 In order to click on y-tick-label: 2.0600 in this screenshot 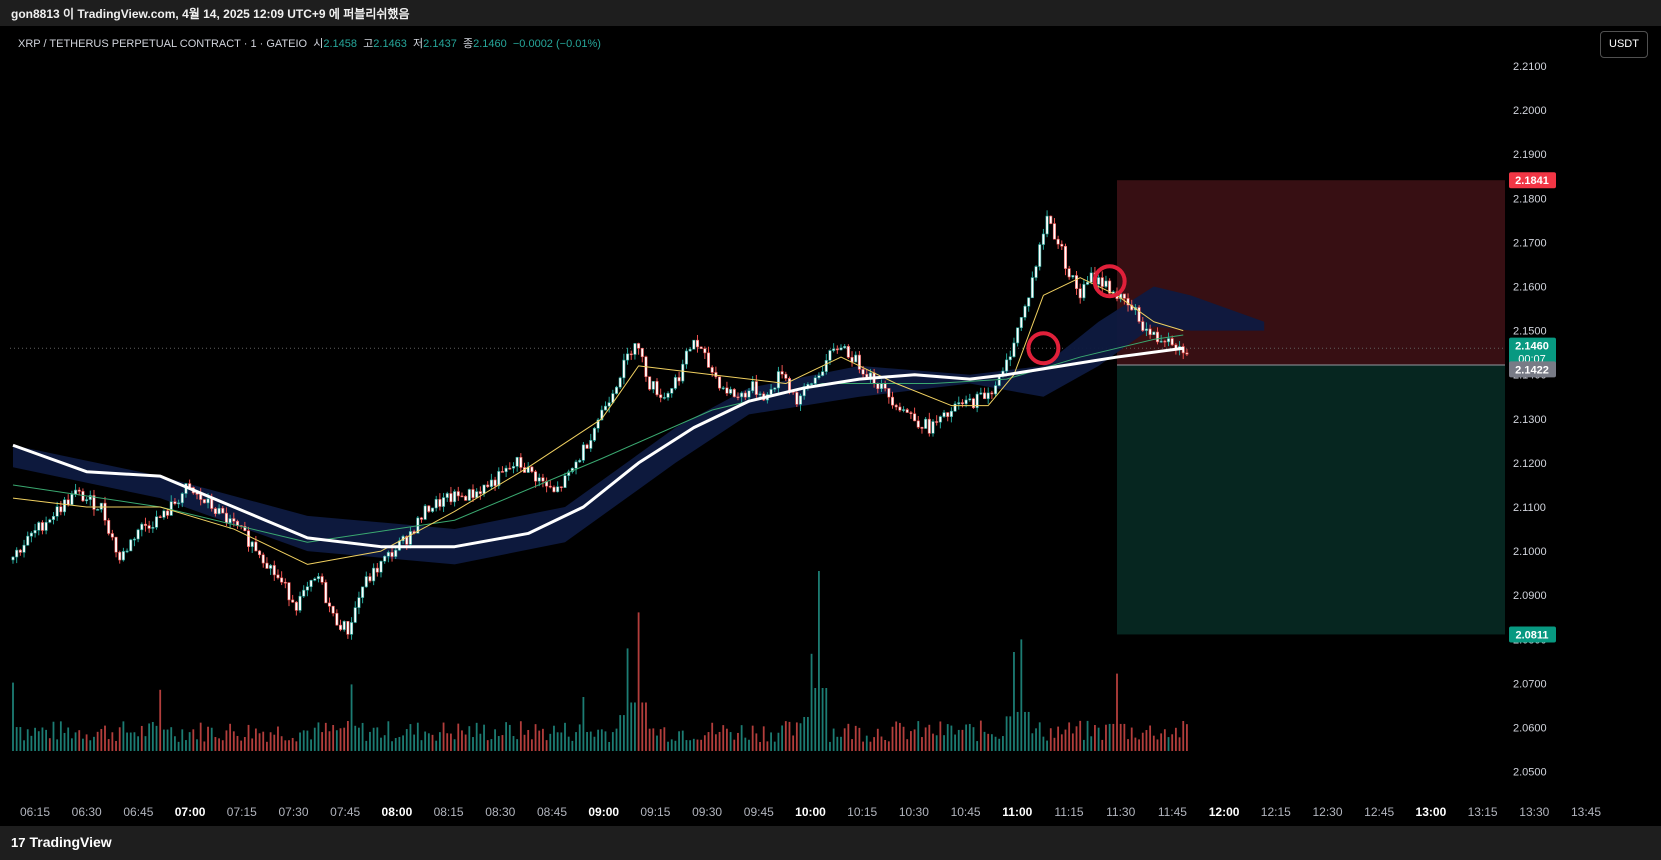, I will do `click(1530, 729)`.